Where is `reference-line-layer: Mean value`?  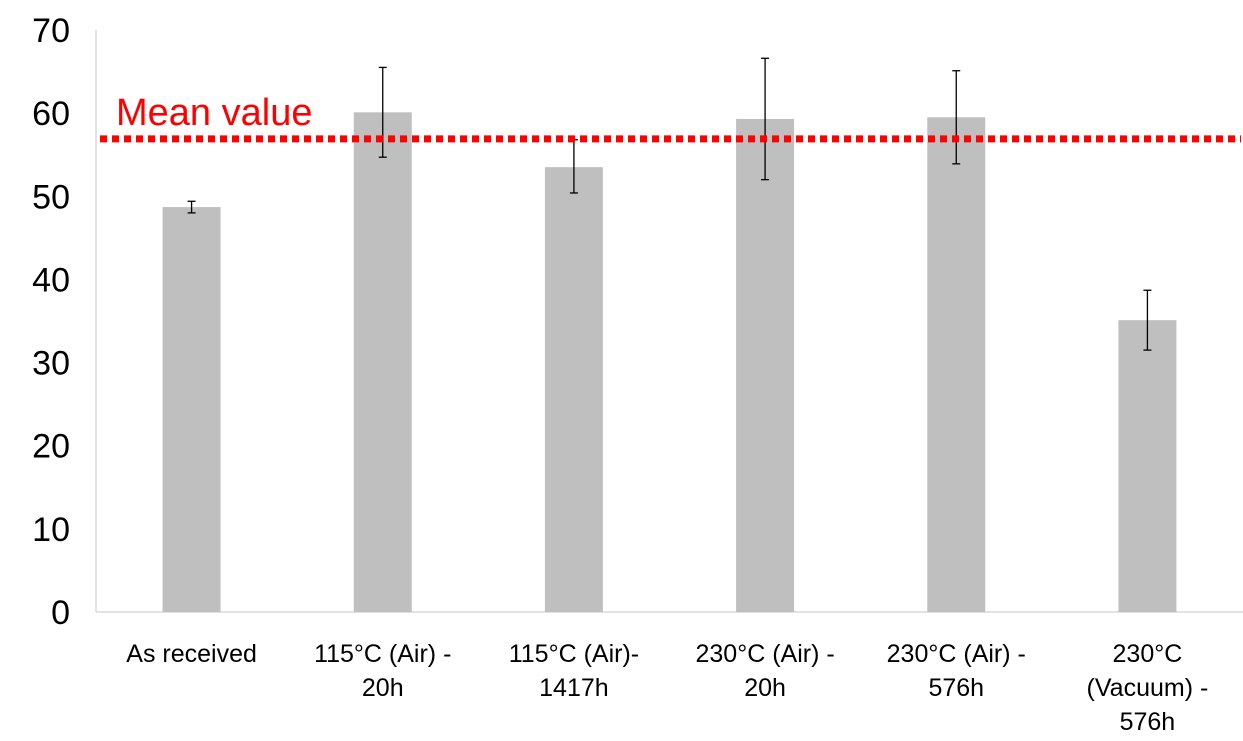 reference-line-layer: Mean value is located at coordinates (670, 117).